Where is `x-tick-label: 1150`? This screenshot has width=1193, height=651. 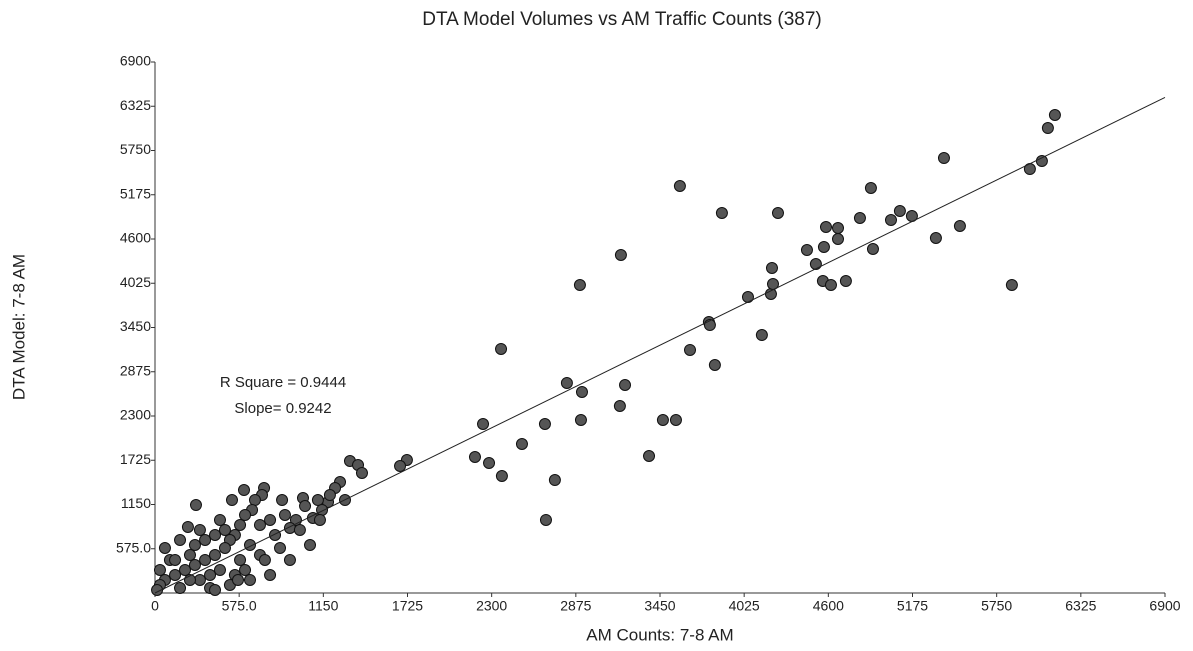
x-tick-label: 1150 is located at coordinates (323, 606).